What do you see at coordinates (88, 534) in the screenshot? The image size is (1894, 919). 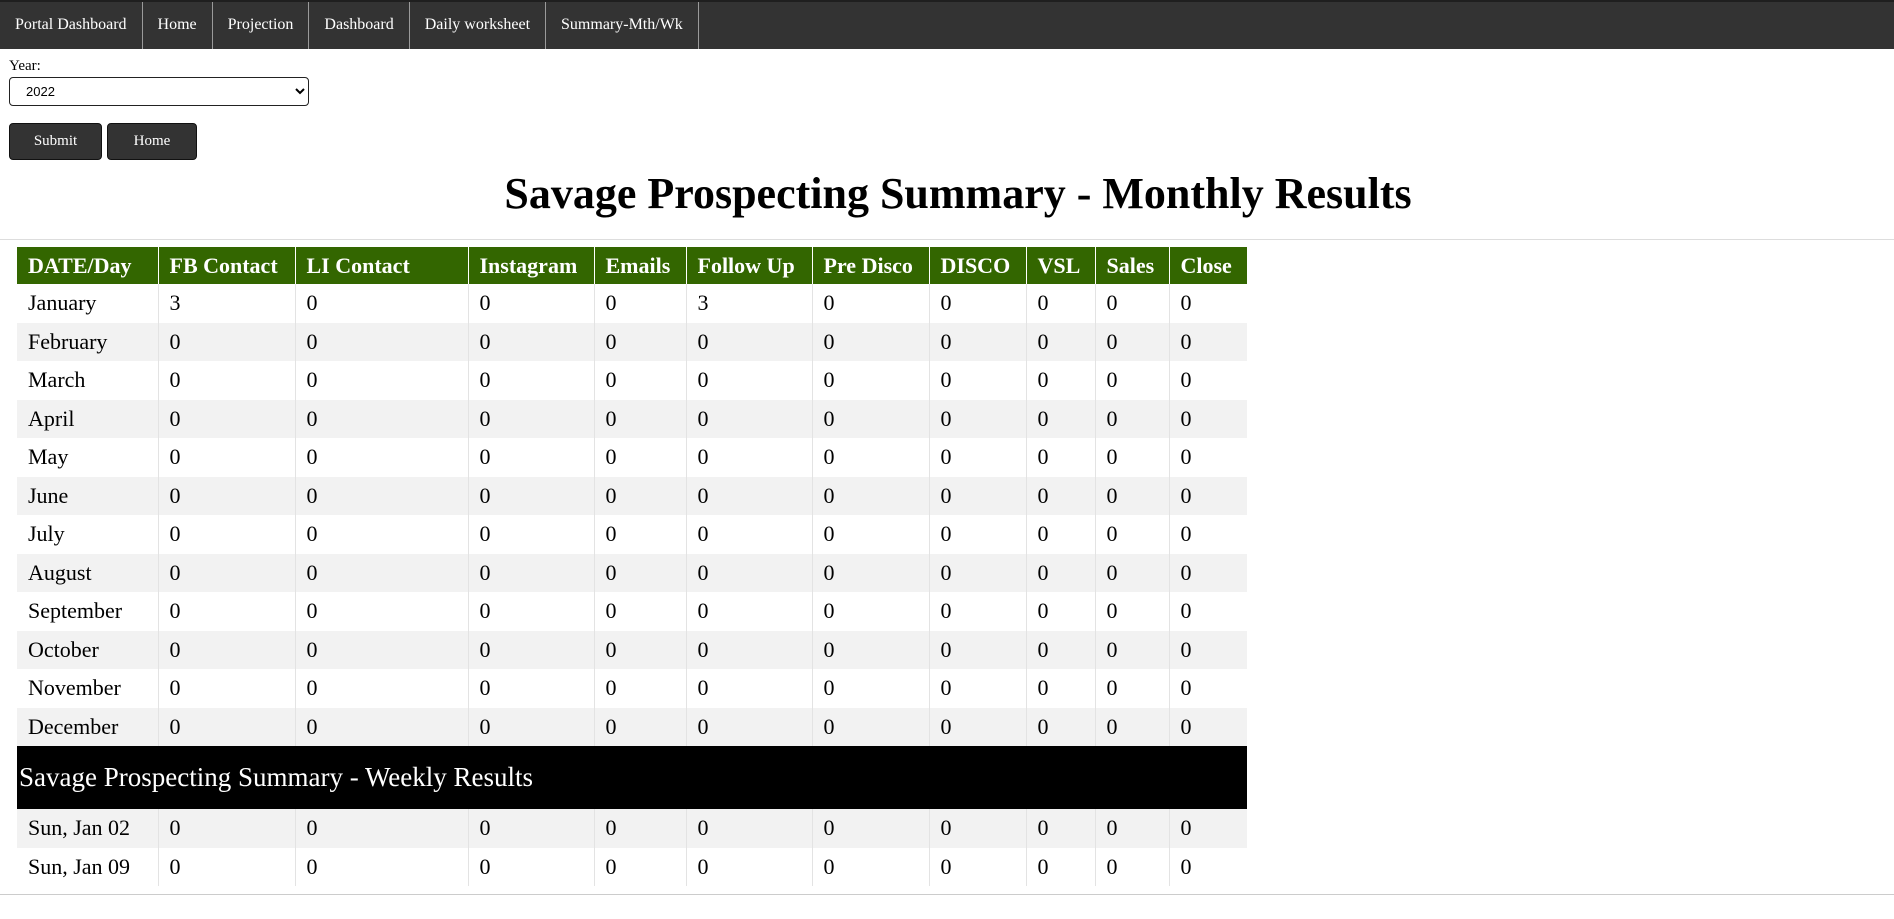 I see `row-label-cell: July` at bounding box center [88, 534].